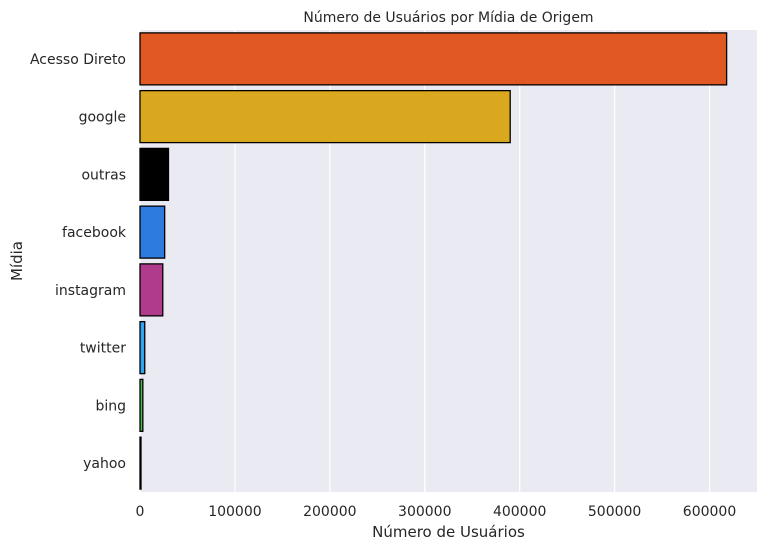 The width and height of the screenshot is (768, 550). Describe the element at coordinates (709, 512) in the screenshot. I see `x-tick-label: 600000` at that location.